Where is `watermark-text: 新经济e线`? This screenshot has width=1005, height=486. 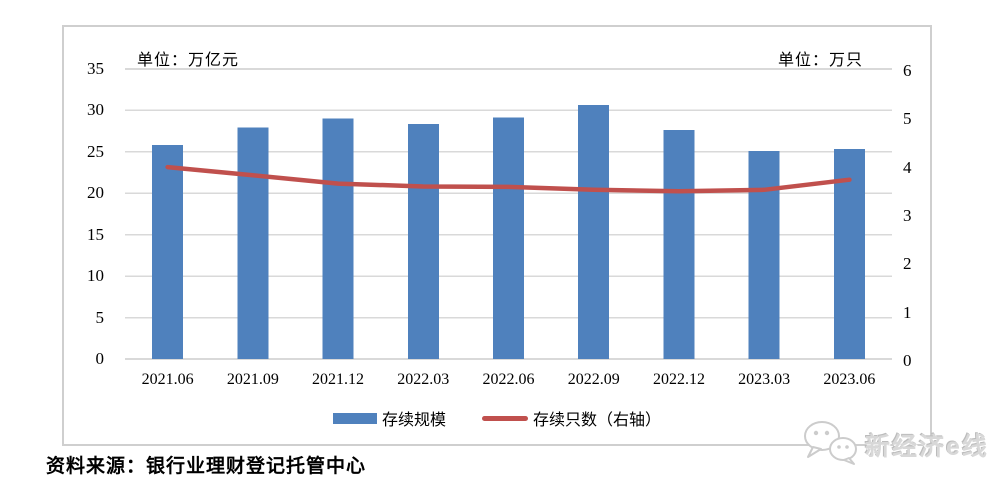
watermark-text: 新经济e线 is located at coordinates (927, 446).